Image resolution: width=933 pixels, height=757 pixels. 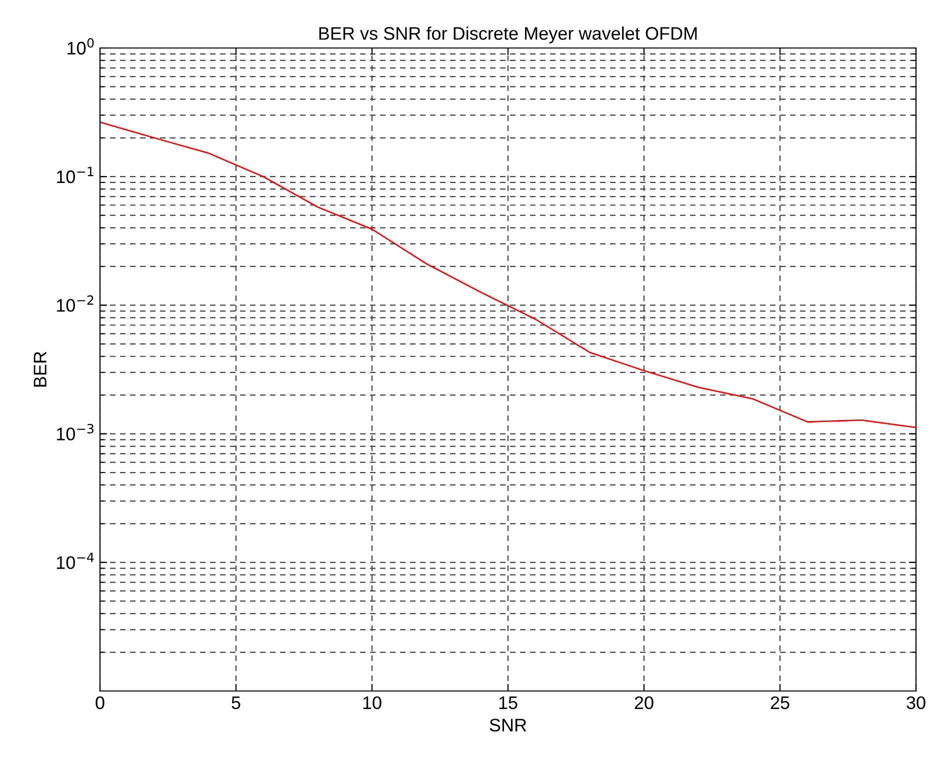 What do you see at coordinates (236, 703) in the screenshot?
I see `x-tick-label: 5` at bounding box center [236, 703].